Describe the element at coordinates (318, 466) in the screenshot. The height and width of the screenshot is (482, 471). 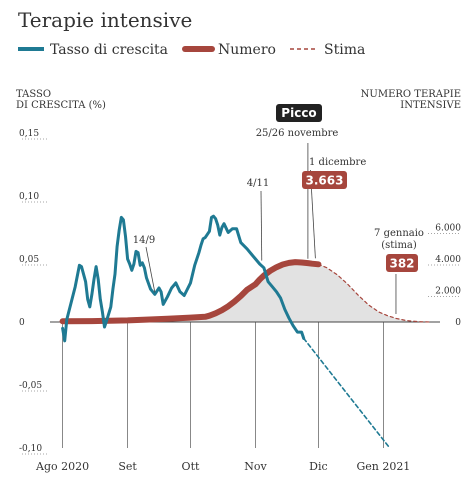
I see `x-tick-label-4: Dic` at that location.